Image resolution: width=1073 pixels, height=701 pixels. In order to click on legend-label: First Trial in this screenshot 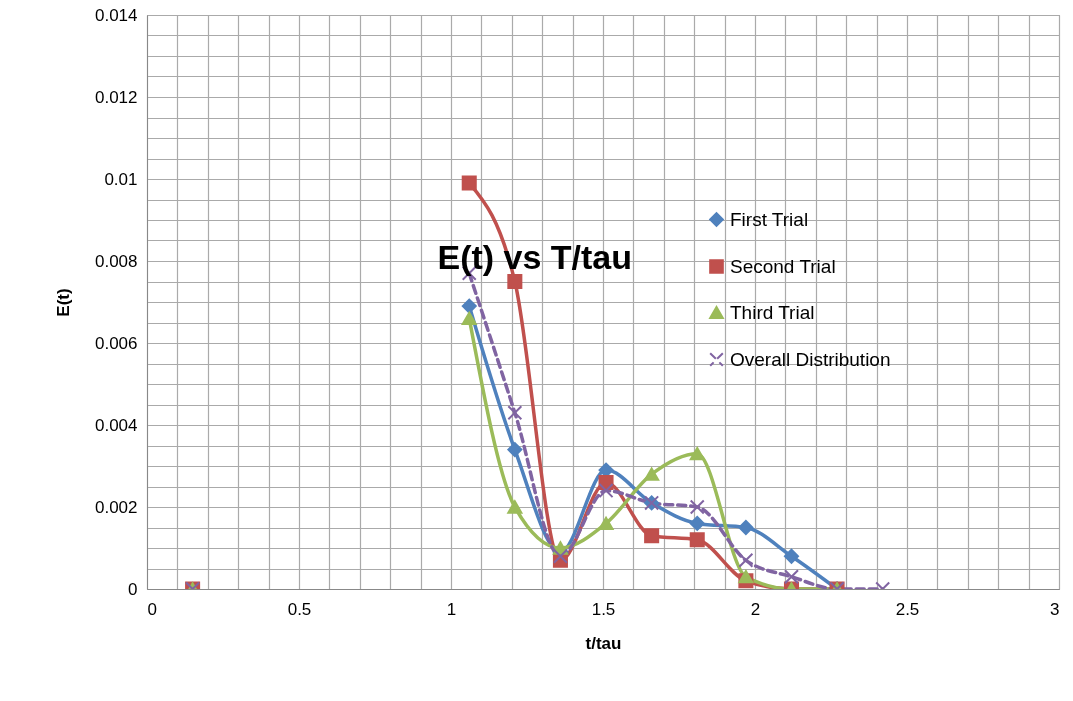, I will do `click(769, 219)`.